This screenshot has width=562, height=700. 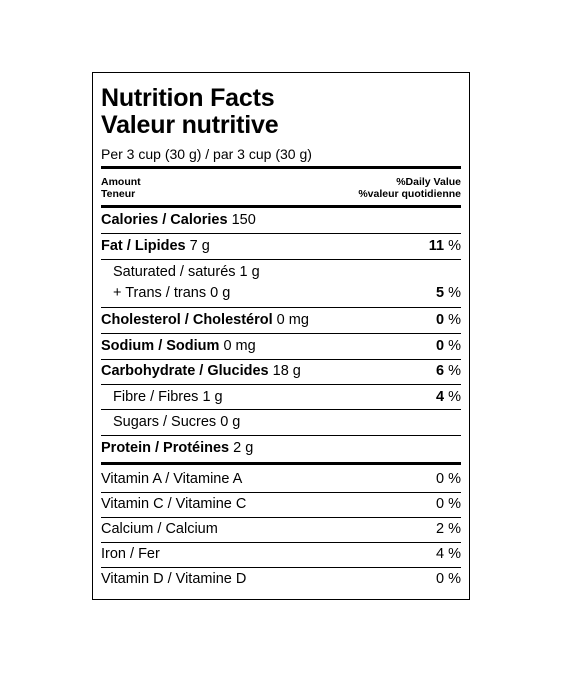 I want to click on vitamin-d-label: Vitamin D / Vitamine D, so click(x=174, y=579).